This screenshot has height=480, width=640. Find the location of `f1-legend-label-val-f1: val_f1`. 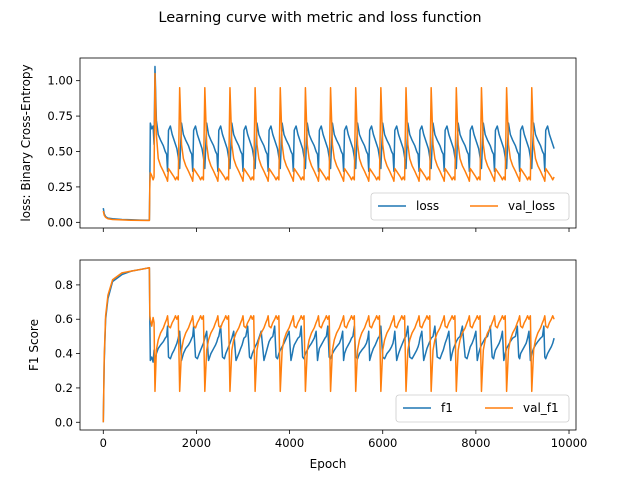

f1-legend-label-val-f1: val_f1 is located at coordinates (541, 408).